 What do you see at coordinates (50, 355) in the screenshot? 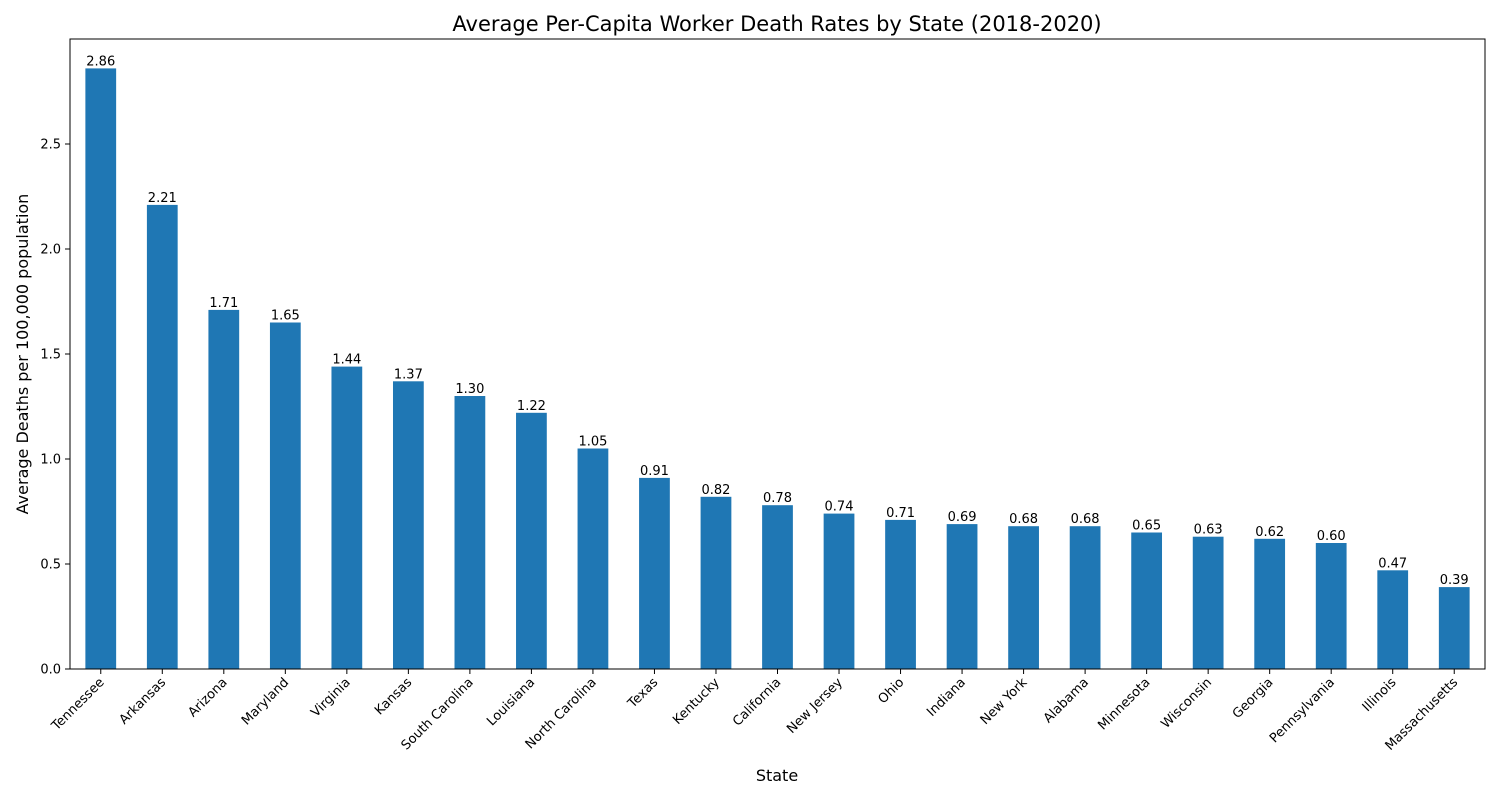
I see `y-tick-label: 1.5` at bounding box center [50, 355].